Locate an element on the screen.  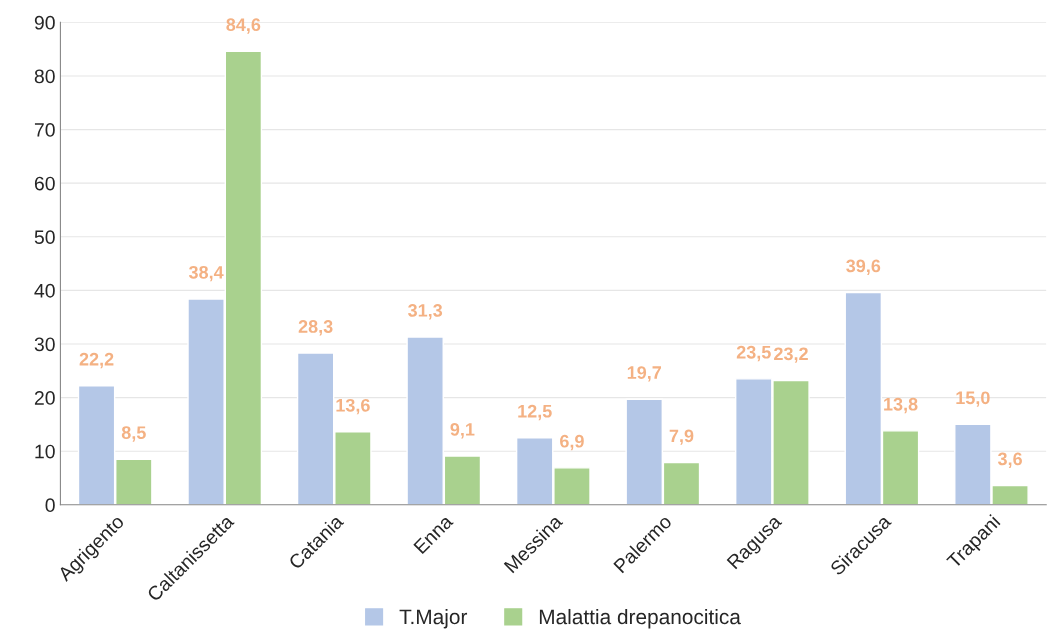
data-label: 13,6 is located at coordinates (353, 406).